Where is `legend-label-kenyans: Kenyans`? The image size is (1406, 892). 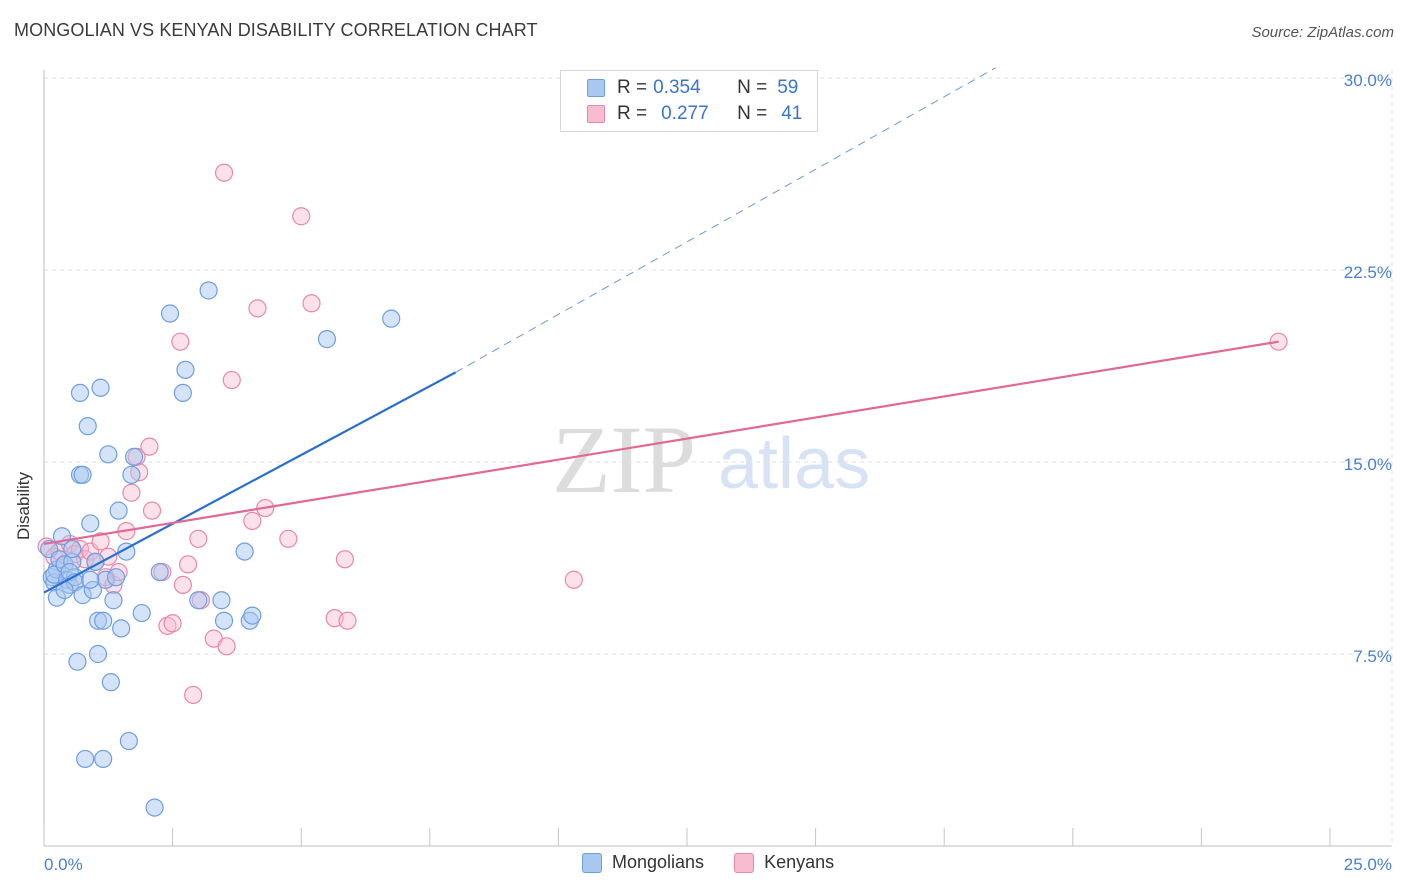
legend-label-kenyans: Kenyans is located at coordinates (799, 862).